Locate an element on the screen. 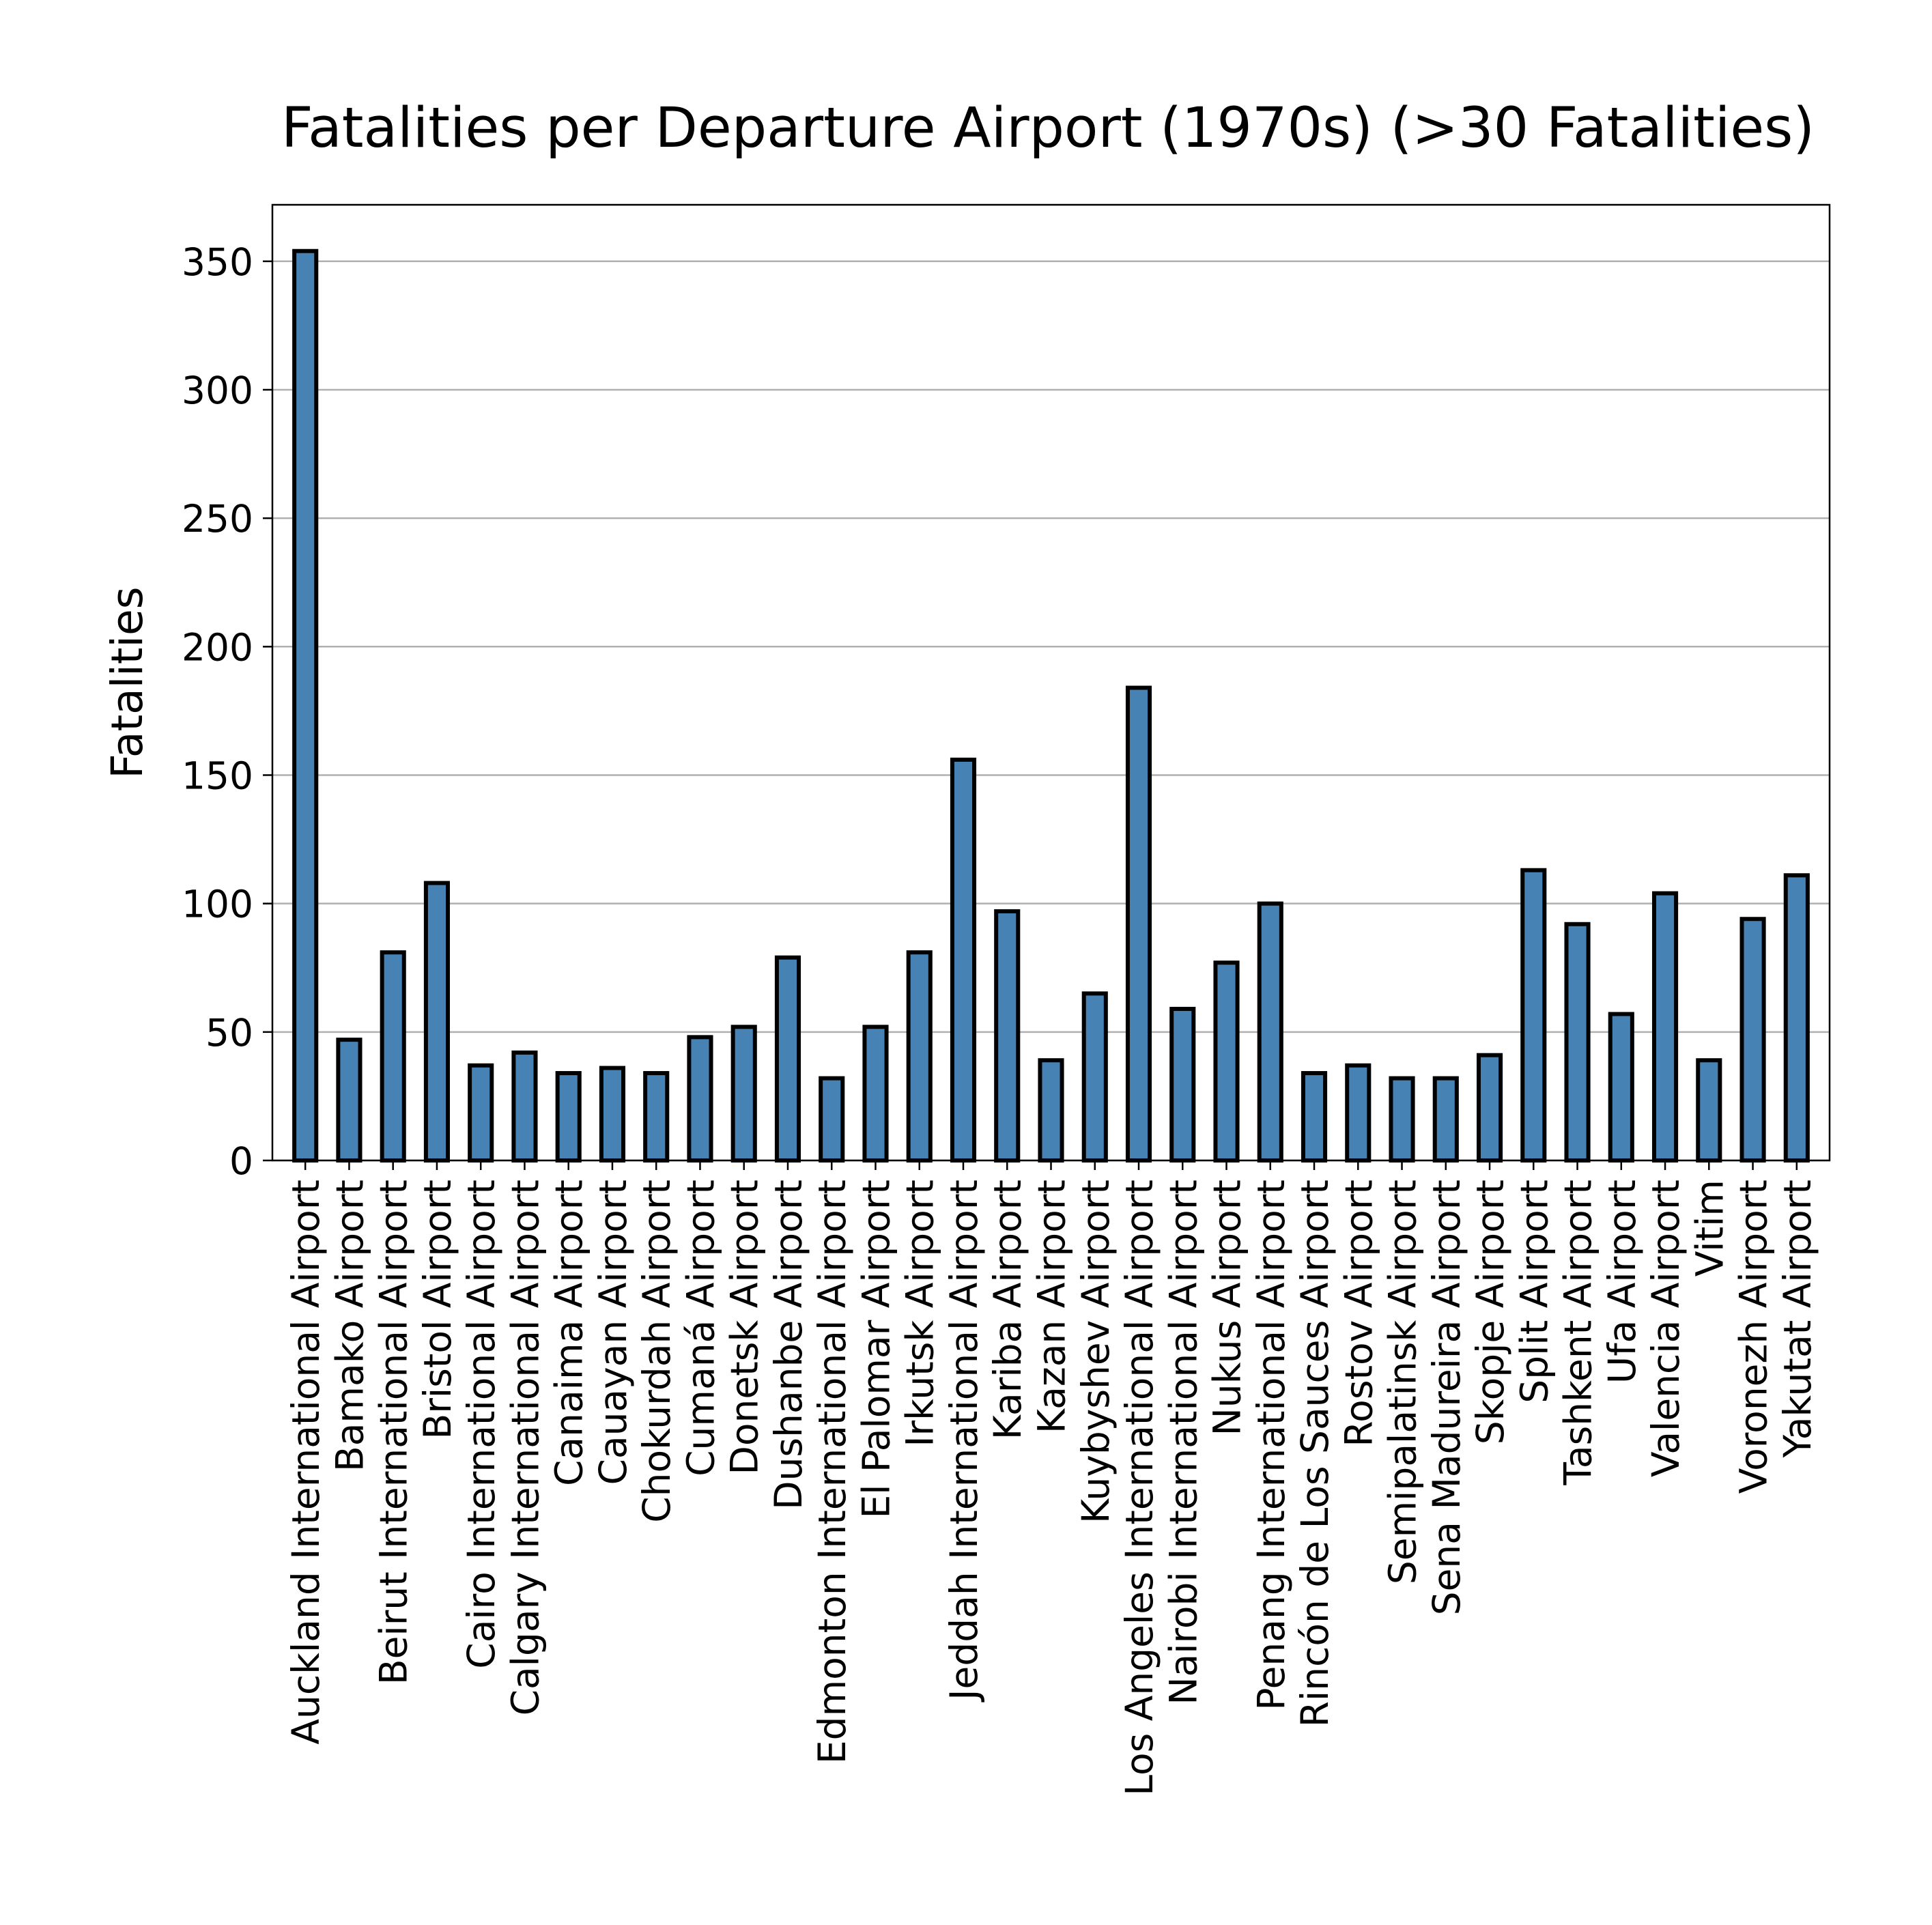 This screenshot has width=1932, height=1925. x-tick-label: Kuybyshev Airport is located at coordinates (1096, 1352).